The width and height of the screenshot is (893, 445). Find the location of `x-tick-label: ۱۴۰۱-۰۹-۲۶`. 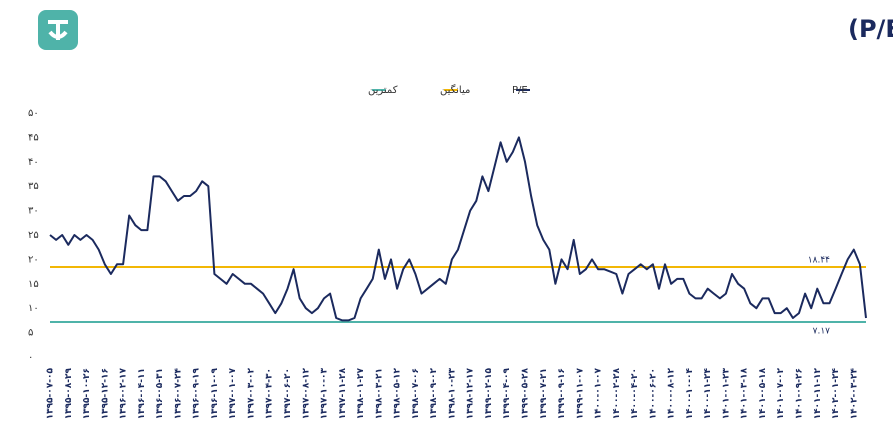

x-tick-label: ۱۴۰۱-۰۹-۲۶ is located at coordinates (800, 393).